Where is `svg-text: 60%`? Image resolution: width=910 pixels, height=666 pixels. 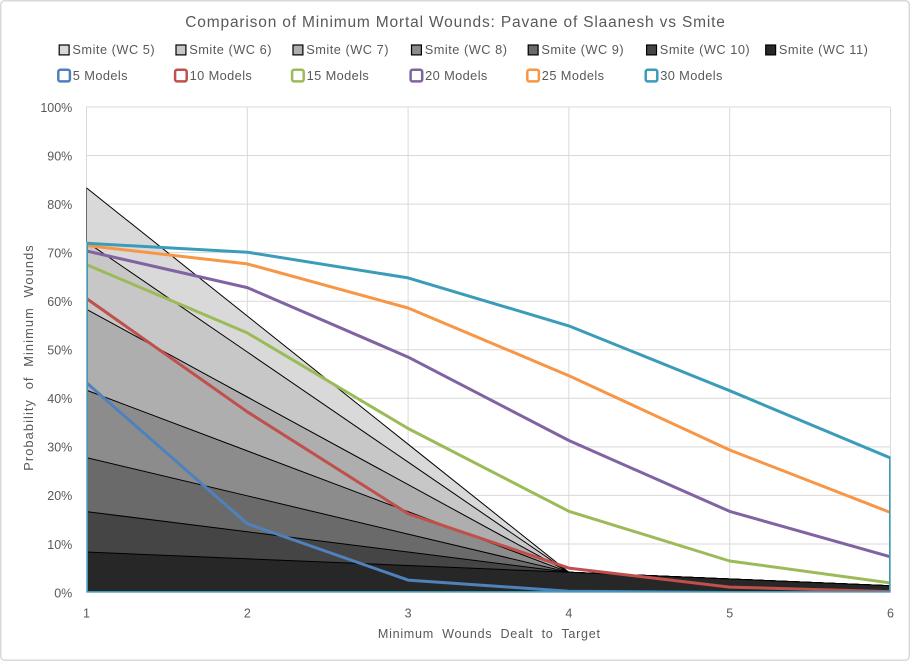
svg-text: 60% is located at coordinates (59, 302).